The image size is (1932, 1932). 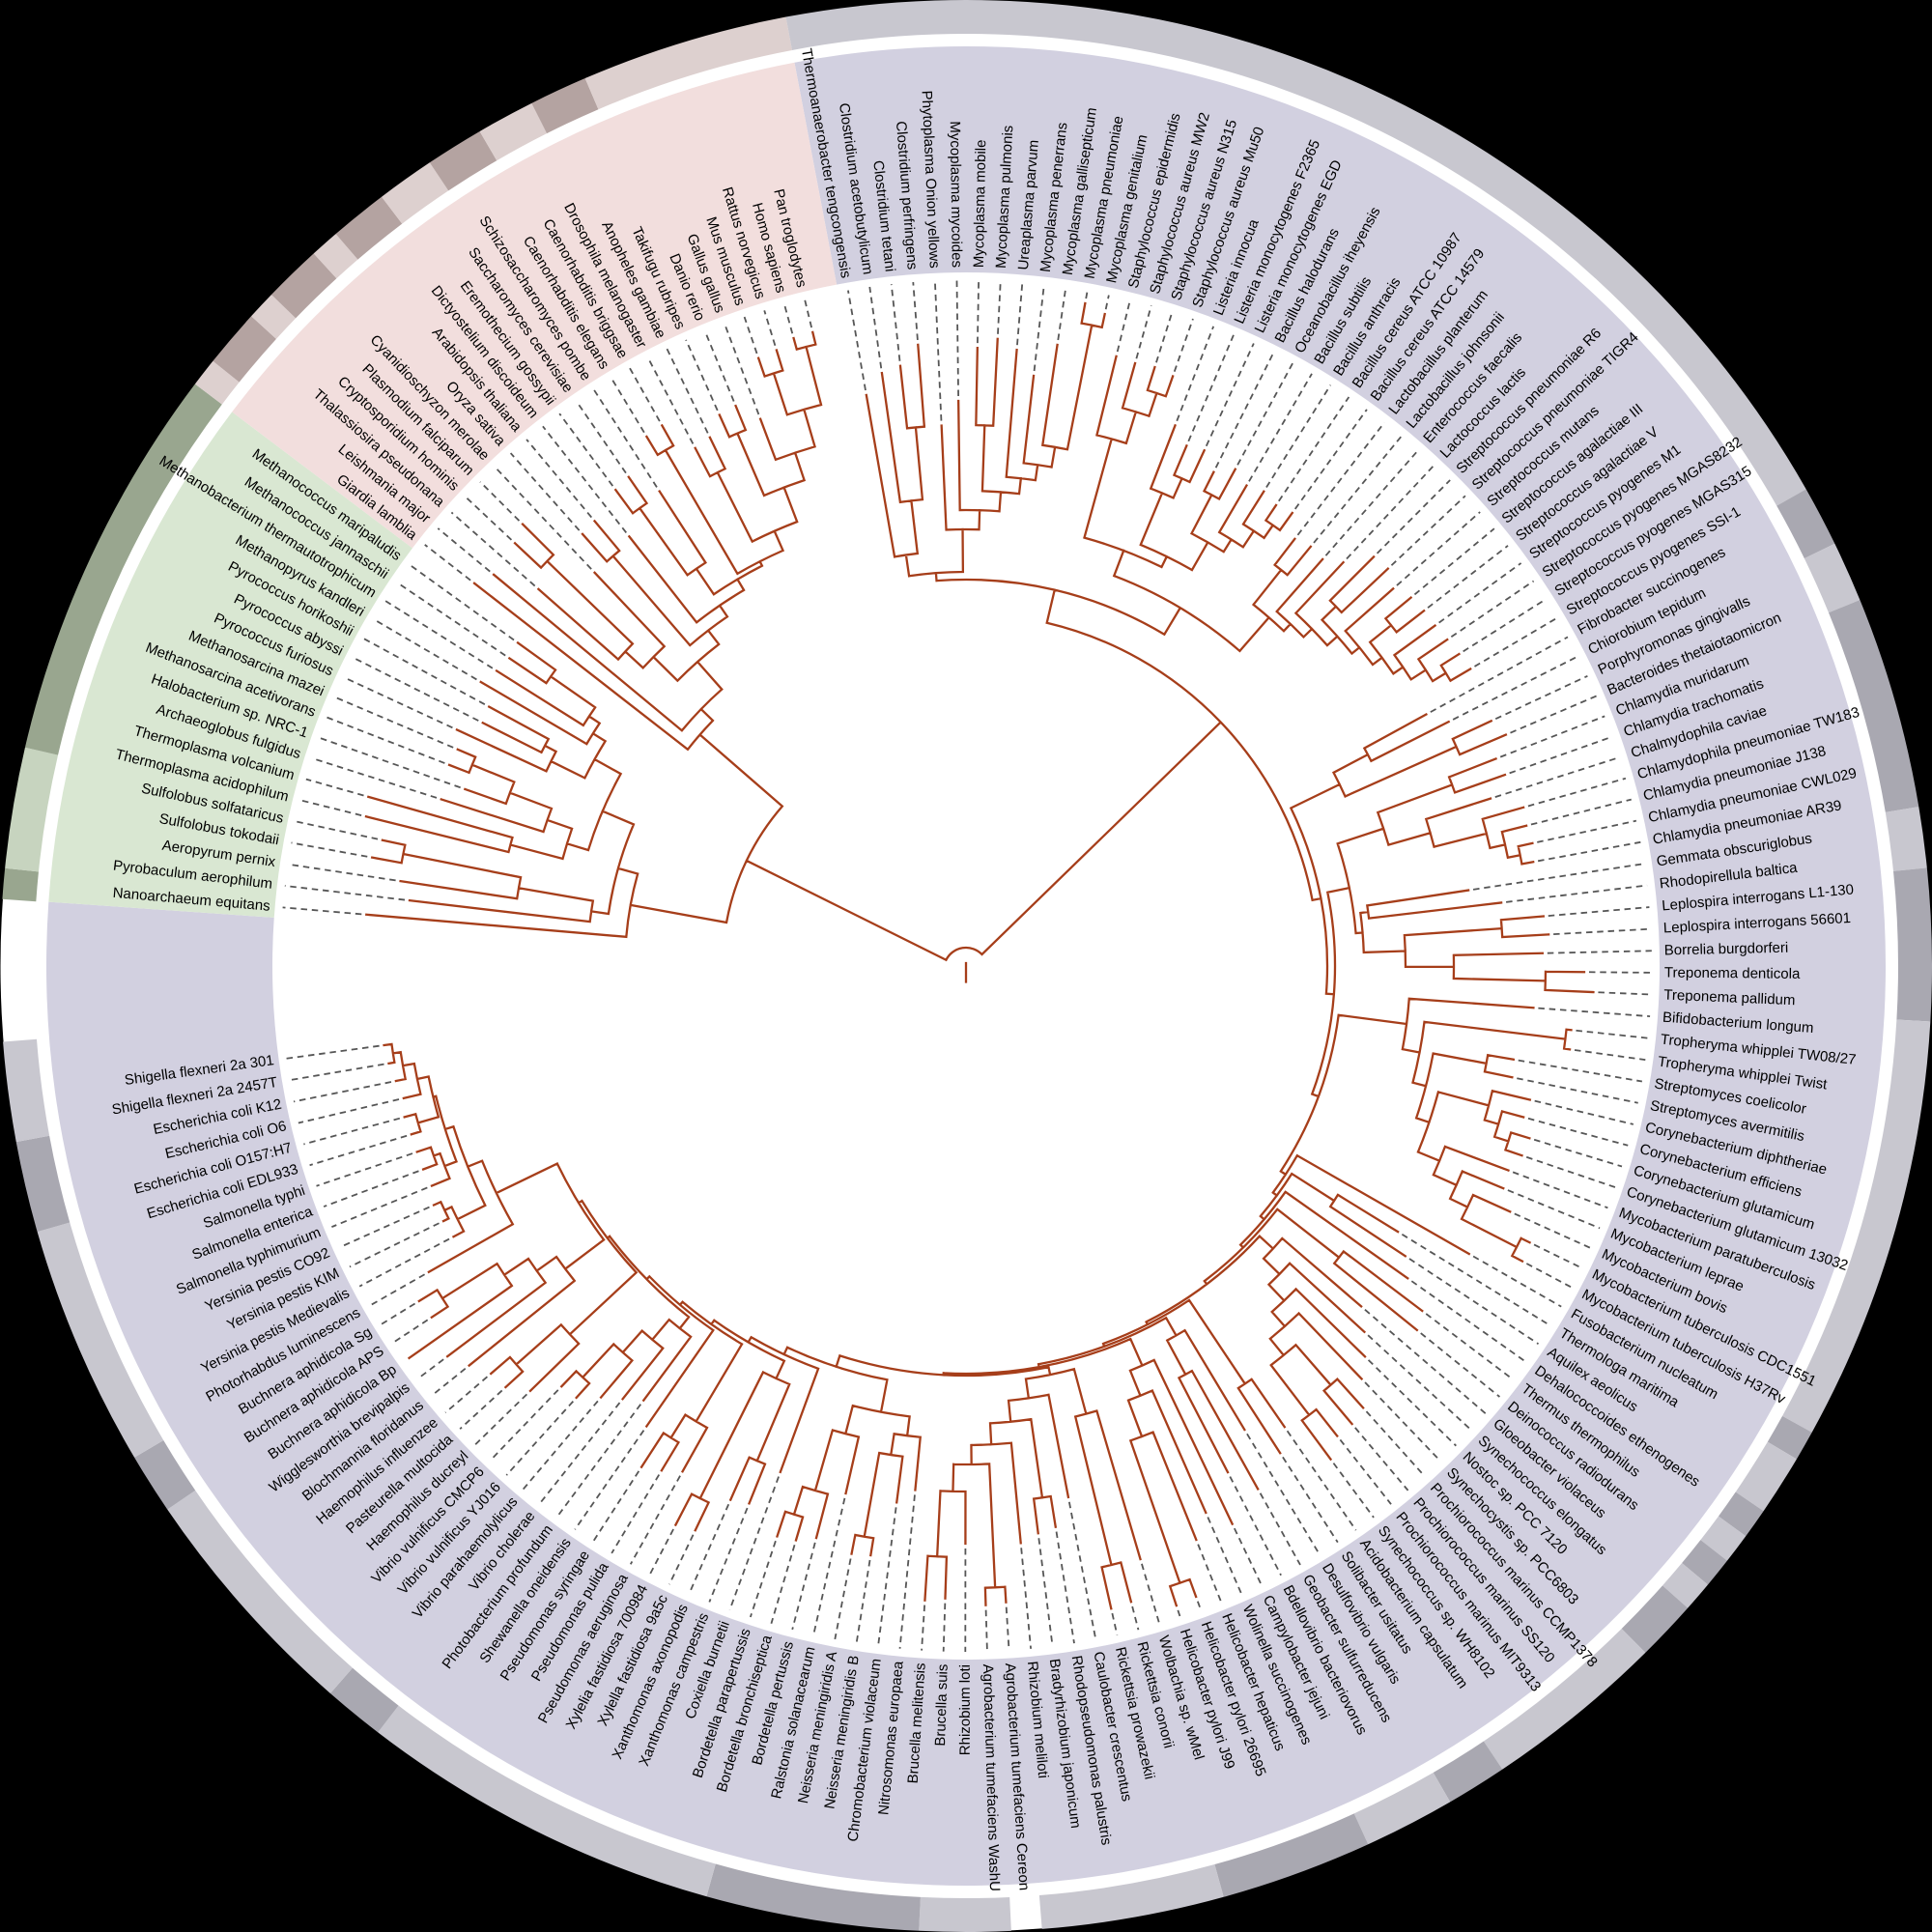 What do you see at coordinates (1732, 973) in the screenshot?
I see `svg-text: Treponema denticola` at bounding box center [1732, 973].